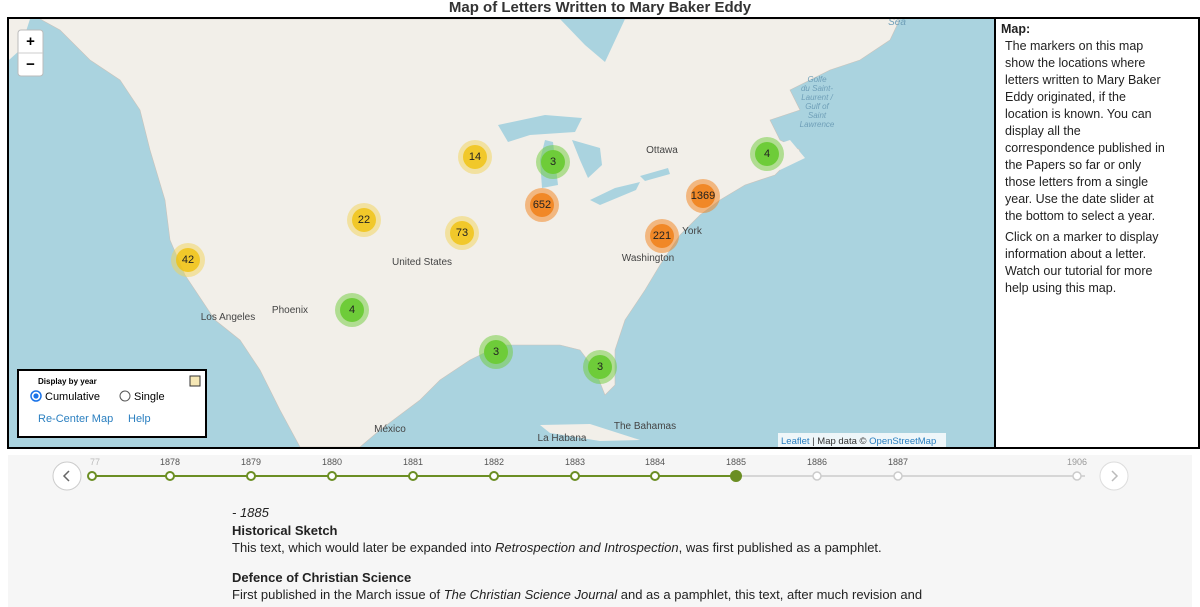  Describe the element at coordinates (795, 441) in the screenshot. I see `leaflet-link: Leaflet` at that location.